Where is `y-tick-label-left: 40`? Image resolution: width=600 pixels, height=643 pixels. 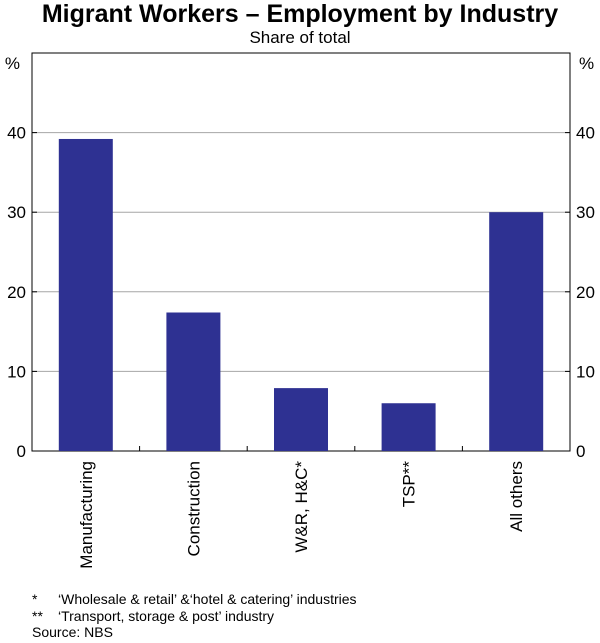
y-tick-label-left: 40 is located at coordinates (16, 133).